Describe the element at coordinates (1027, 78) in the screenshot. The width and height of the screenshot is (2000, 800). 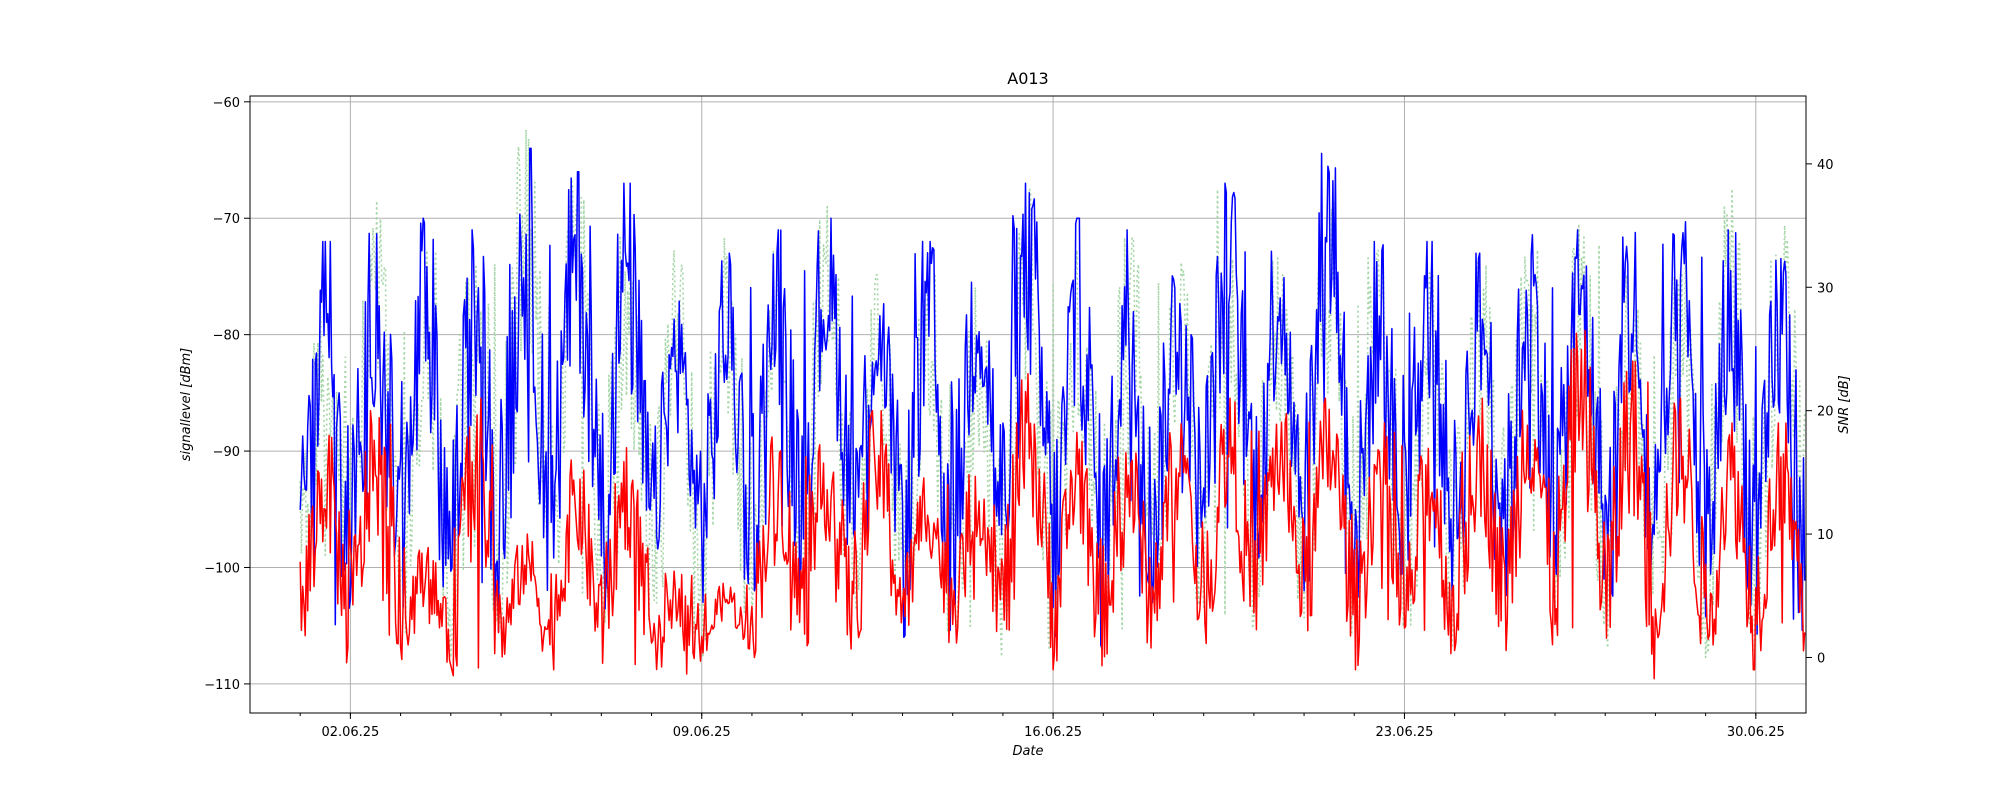
I see `chart-title: A013` at that location.